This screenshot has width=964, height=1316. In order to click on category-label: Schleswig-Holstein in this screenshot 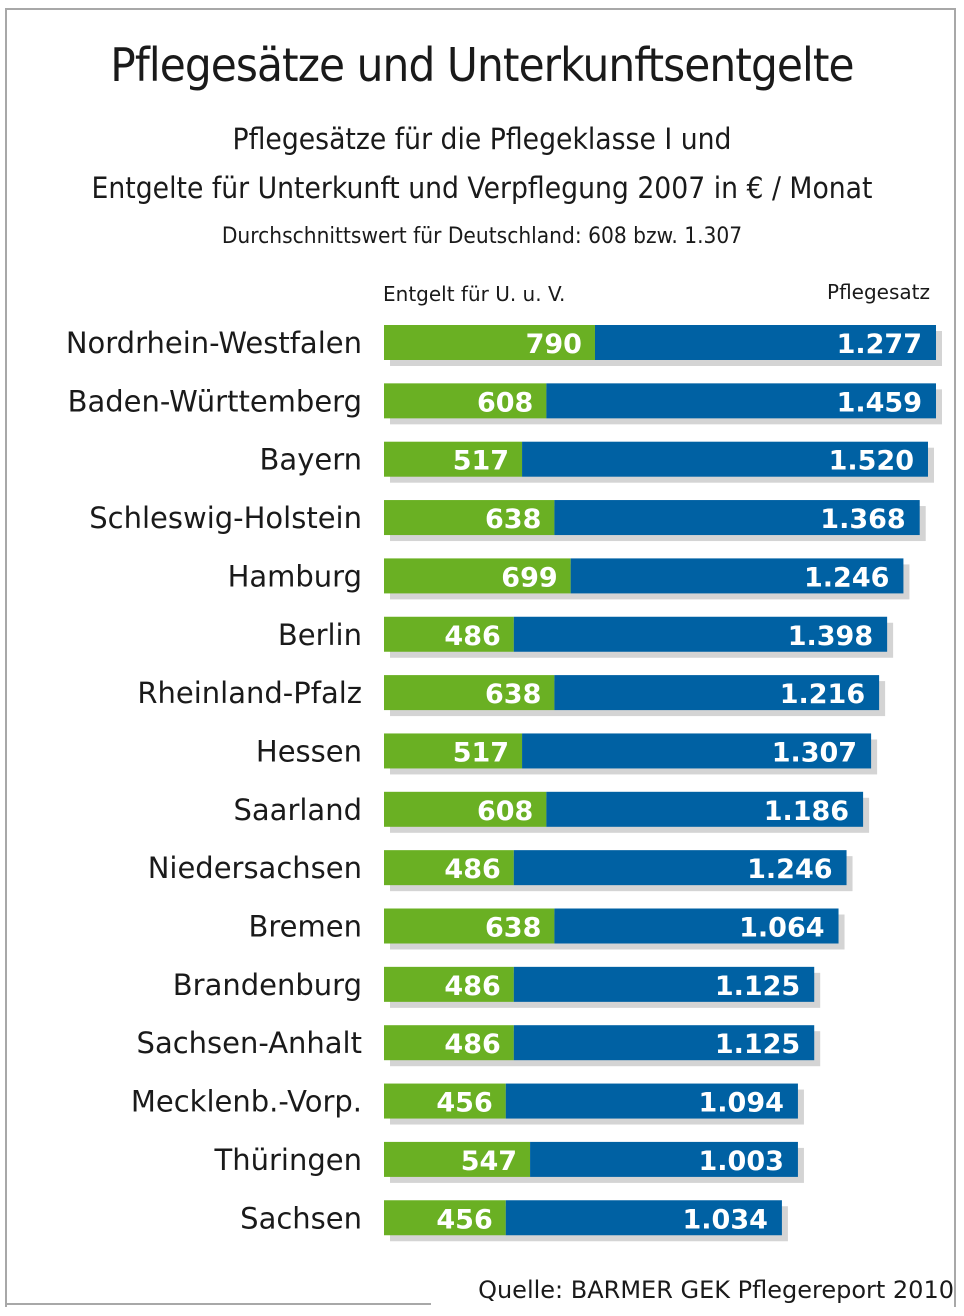, I will do `click(225, 518)`.